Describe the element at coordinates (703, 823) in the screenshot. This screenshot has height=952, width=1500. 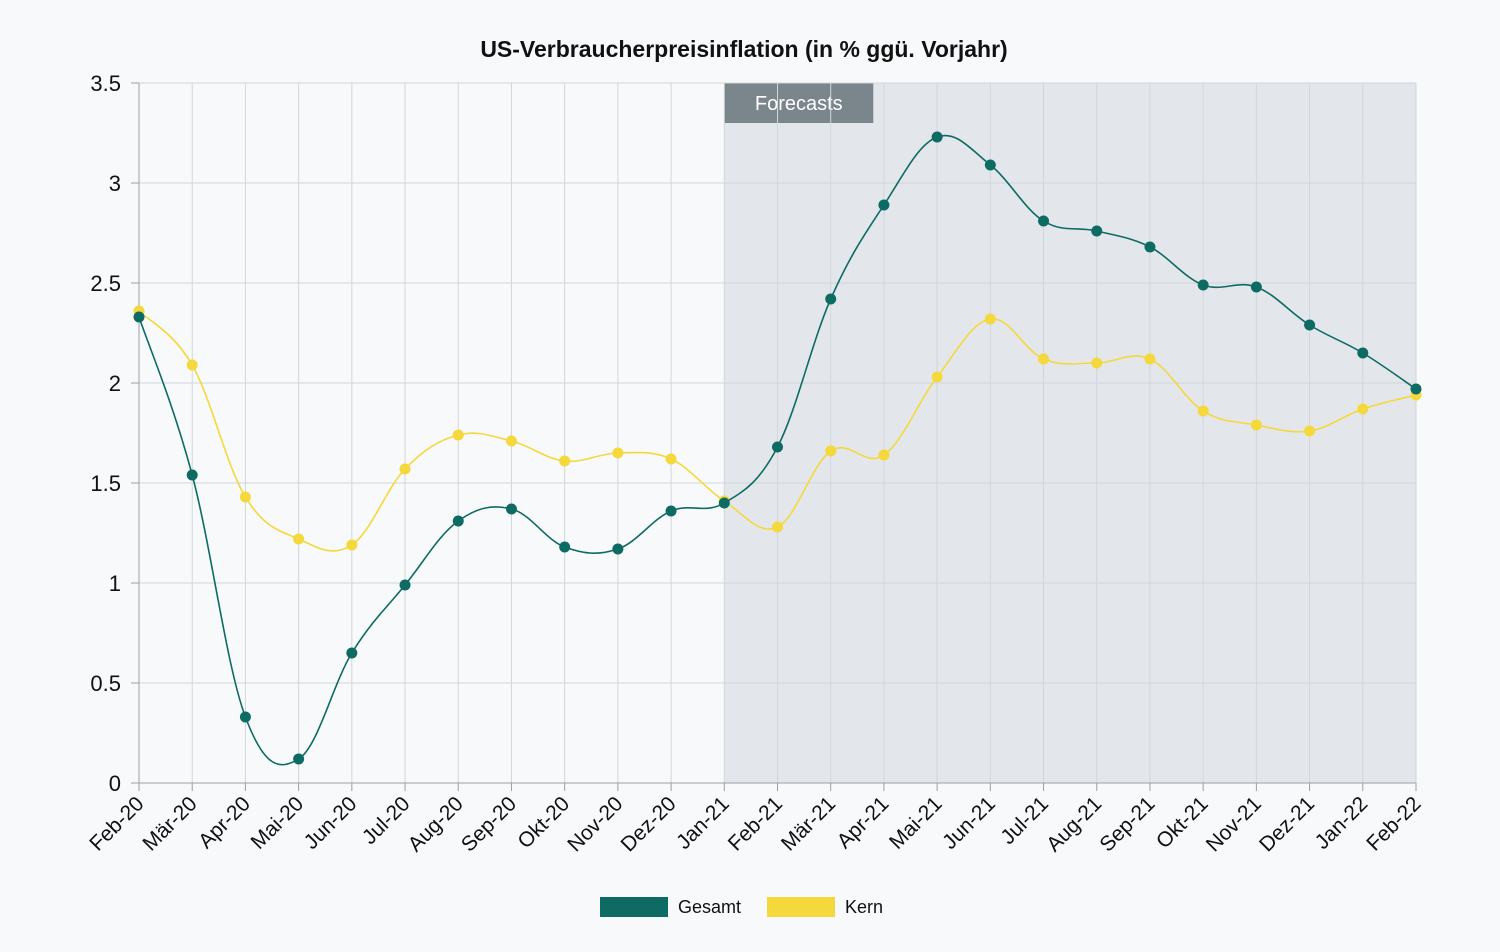
I see `x-tick-label: Jan-21` at that location.